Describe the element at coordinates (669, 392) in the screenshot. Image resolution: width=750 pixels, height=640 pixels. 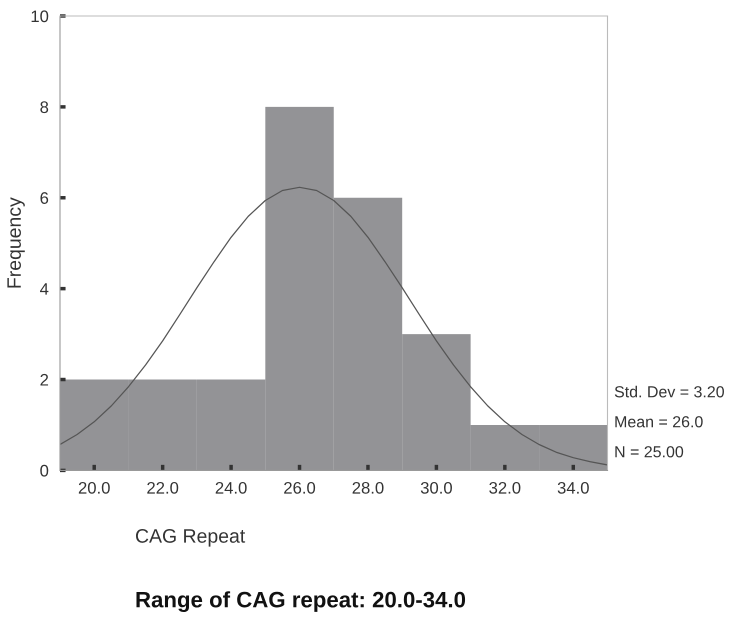
I see `text: Std. Dev = 3.20` at that location.